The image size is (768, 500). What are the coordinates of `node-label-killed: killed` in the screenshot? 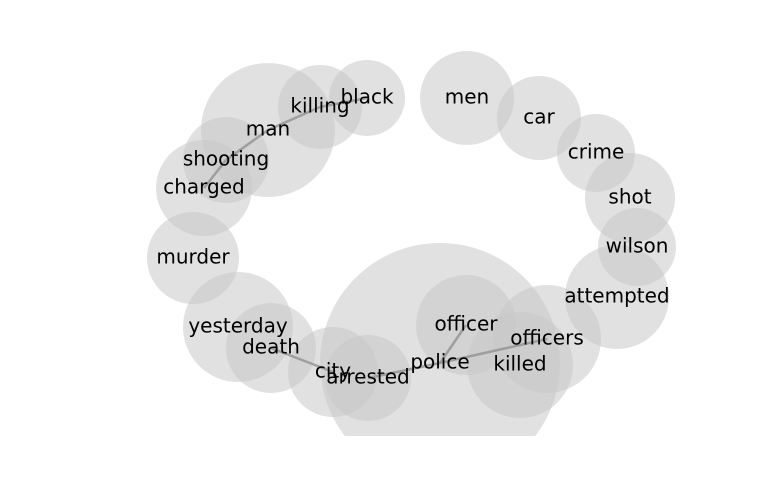 It's located at (519, 364).